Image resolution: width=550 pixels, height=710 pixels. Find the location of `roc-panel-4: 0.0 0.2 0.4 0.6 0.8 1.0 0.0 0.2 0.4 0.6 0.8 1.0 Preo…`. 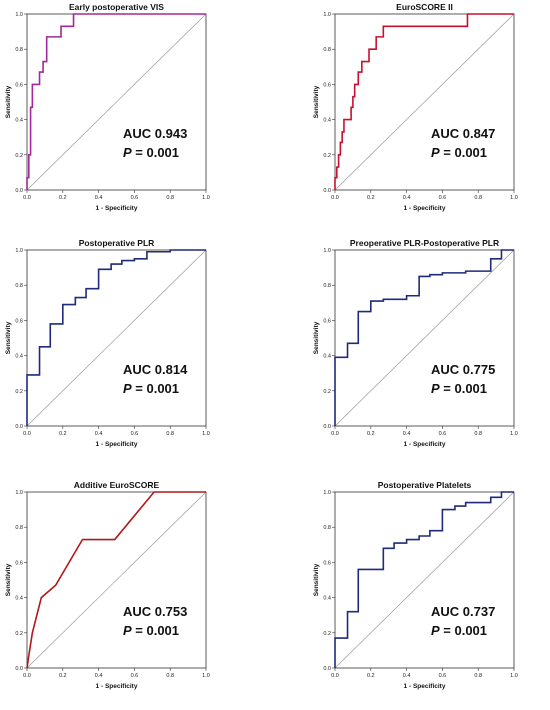

roc-panel-4: 0.0 0.2 0.4 0.6 0.8 1.0 0.0 0.2 0.4 0.6 0.8 1.0 Preo… is located at coordinates (429, 352).